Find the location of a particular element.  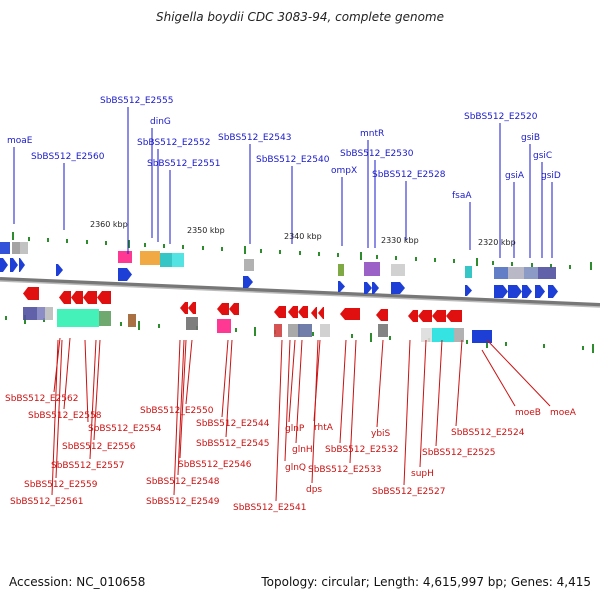

bottom-gene-label: dps is located at coordinates (314, 490).